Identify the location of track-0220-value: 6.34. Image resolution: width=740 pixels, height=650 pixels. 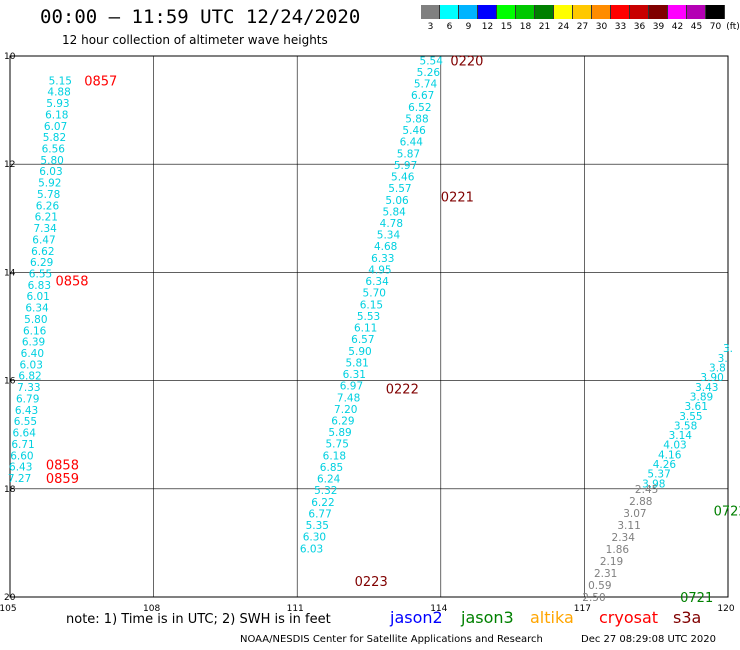
(377, 282).